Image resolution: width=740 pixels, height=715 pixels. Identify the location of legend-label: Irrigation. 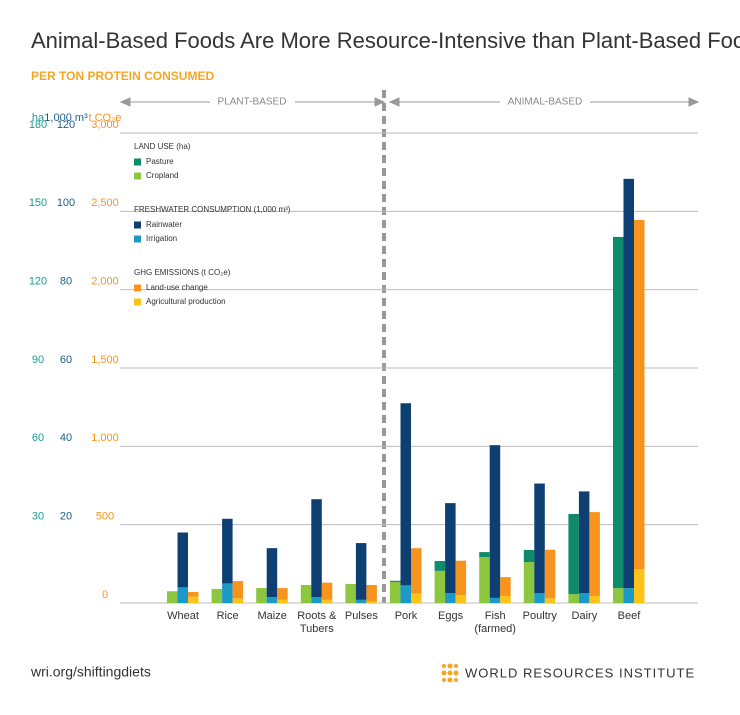
(161, 238).